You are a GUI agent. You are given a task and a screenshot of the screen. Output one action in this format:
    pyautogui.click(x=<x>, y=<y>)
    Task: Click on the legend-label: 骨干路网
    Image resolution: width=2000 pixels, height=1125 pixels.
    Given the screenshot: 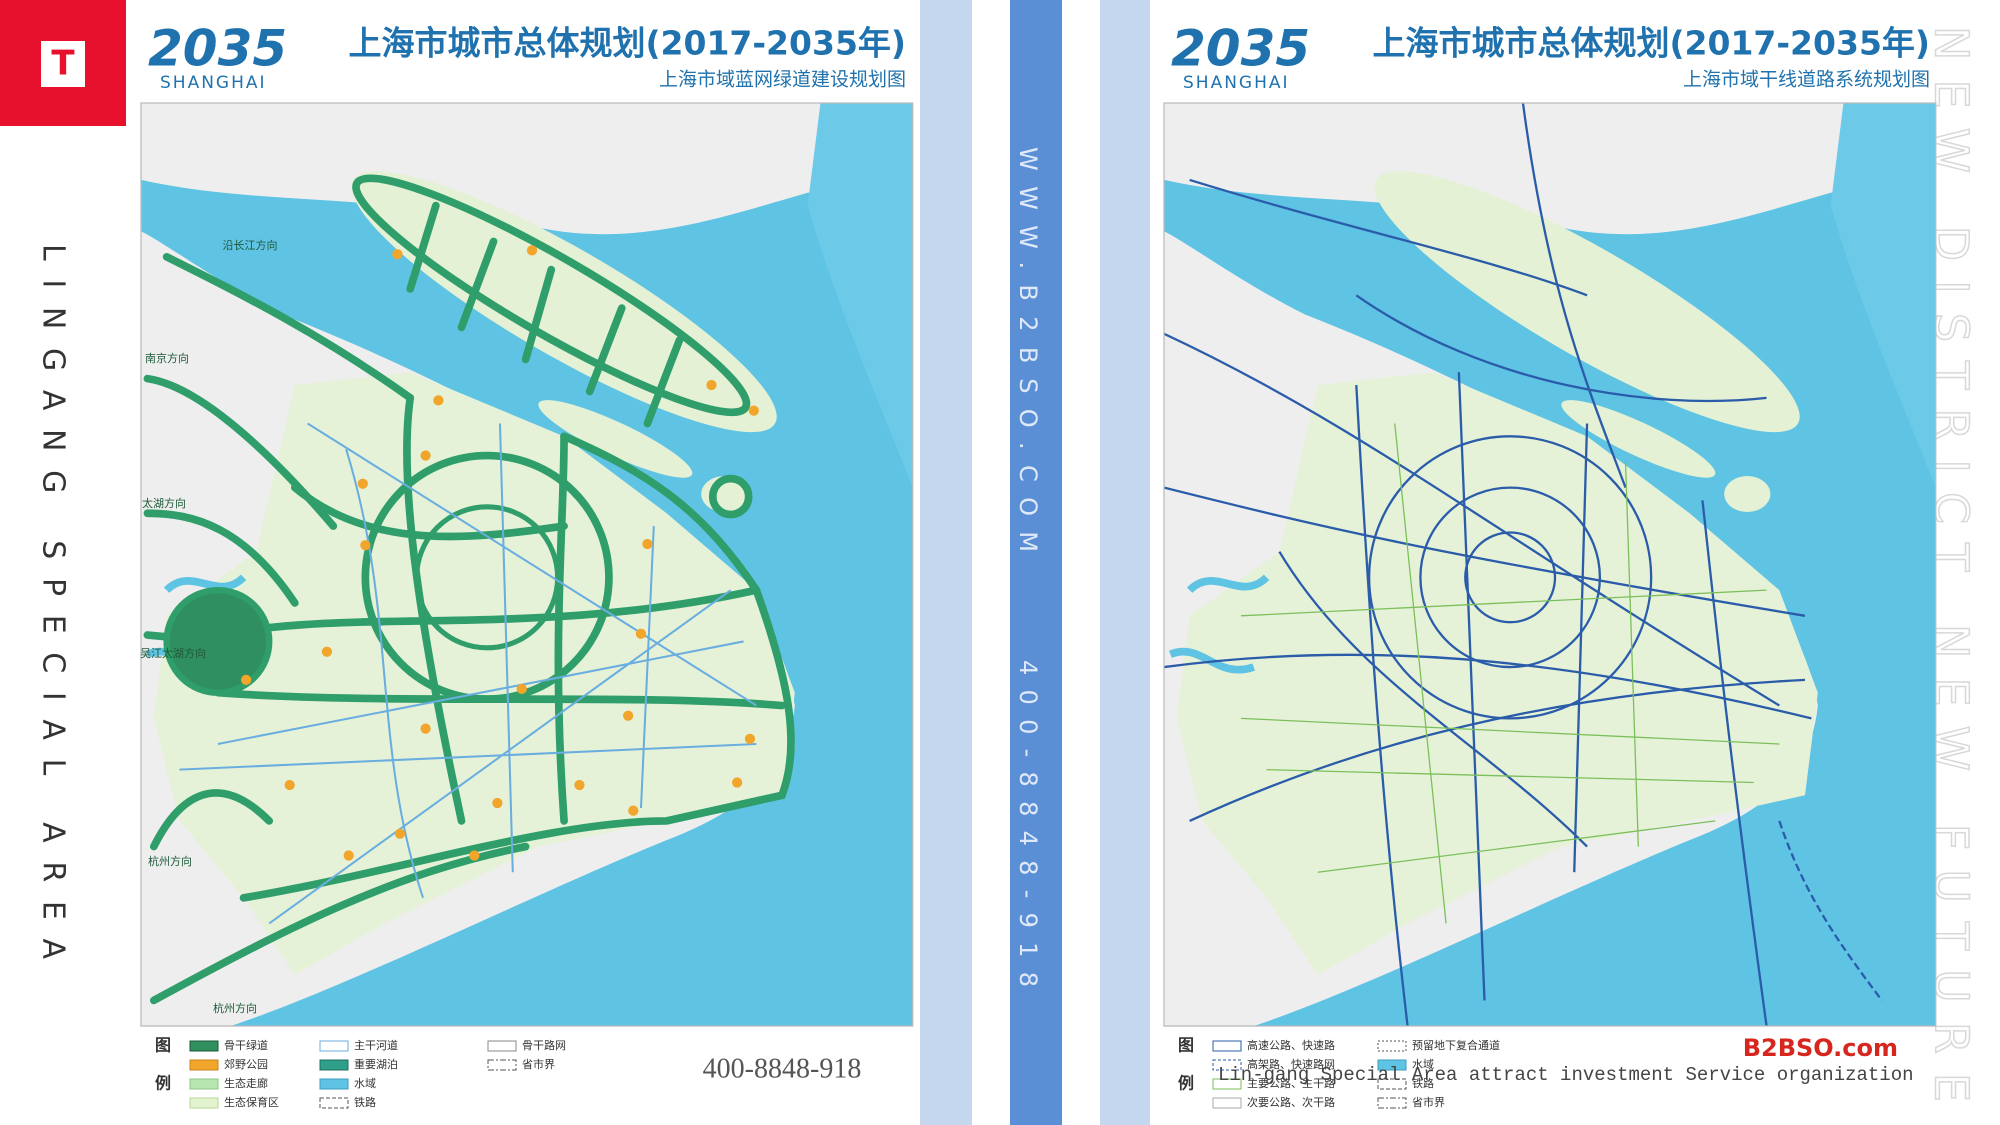 What is the action you would take?
    pyautogui.click(x=544, y=1045)
    